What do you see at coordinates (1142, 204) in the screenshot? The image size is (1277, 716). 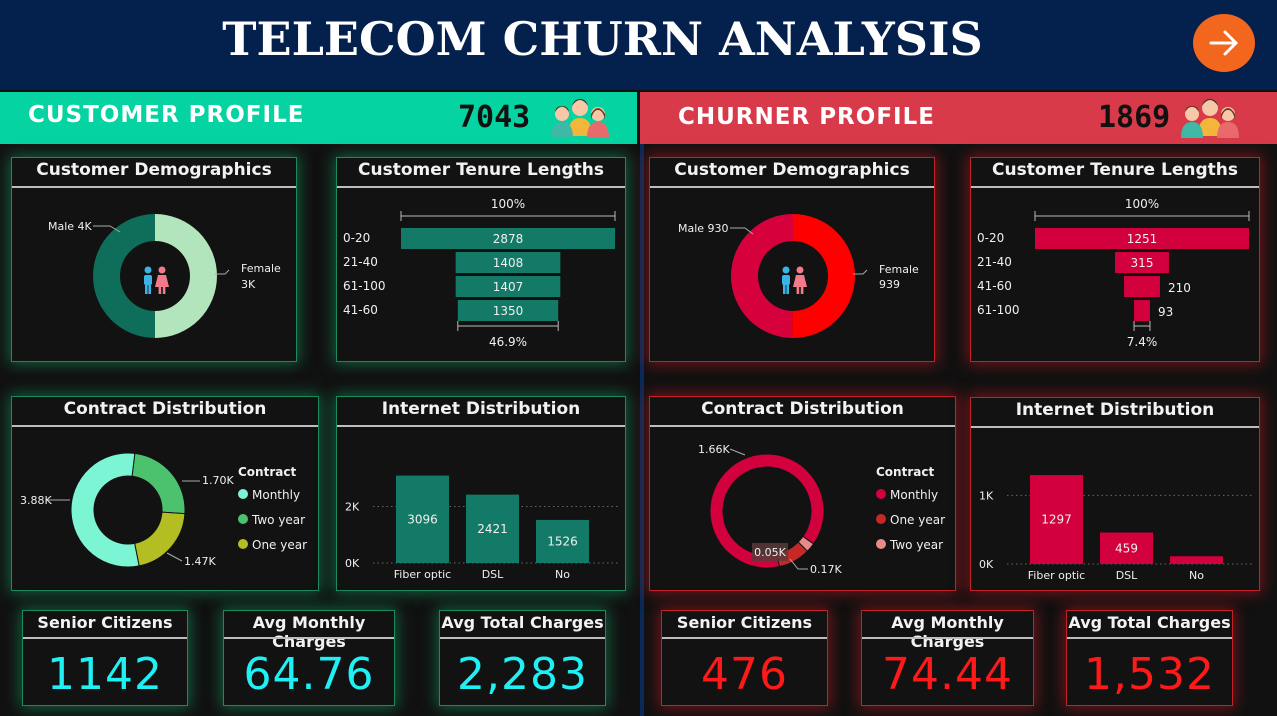 I see `top-percentage: 100%` at bounding box center [1142, 204].